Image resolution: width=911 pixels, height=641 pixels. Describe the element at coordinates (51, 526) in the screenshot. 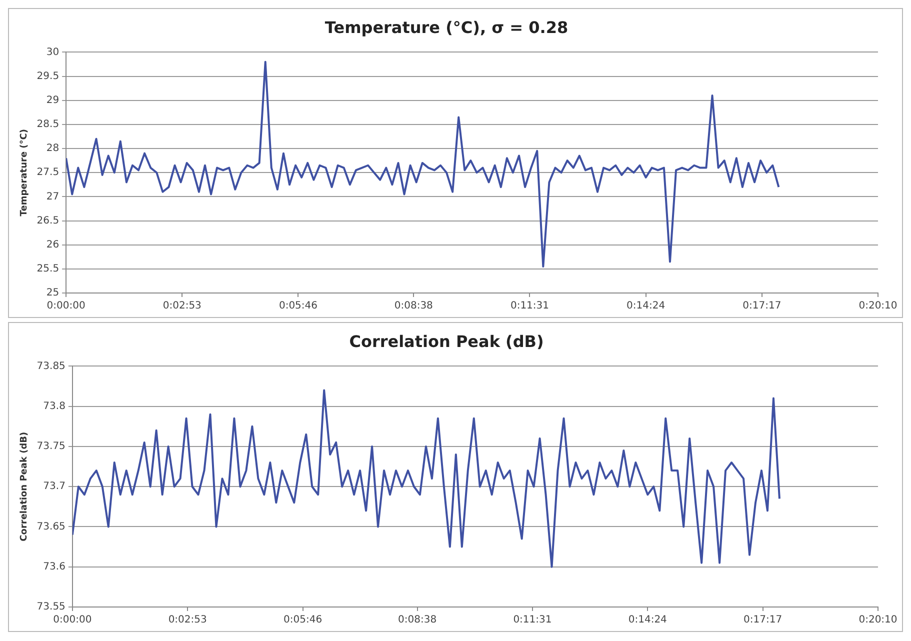

I see `y-tick-label: 73.65` at that location.